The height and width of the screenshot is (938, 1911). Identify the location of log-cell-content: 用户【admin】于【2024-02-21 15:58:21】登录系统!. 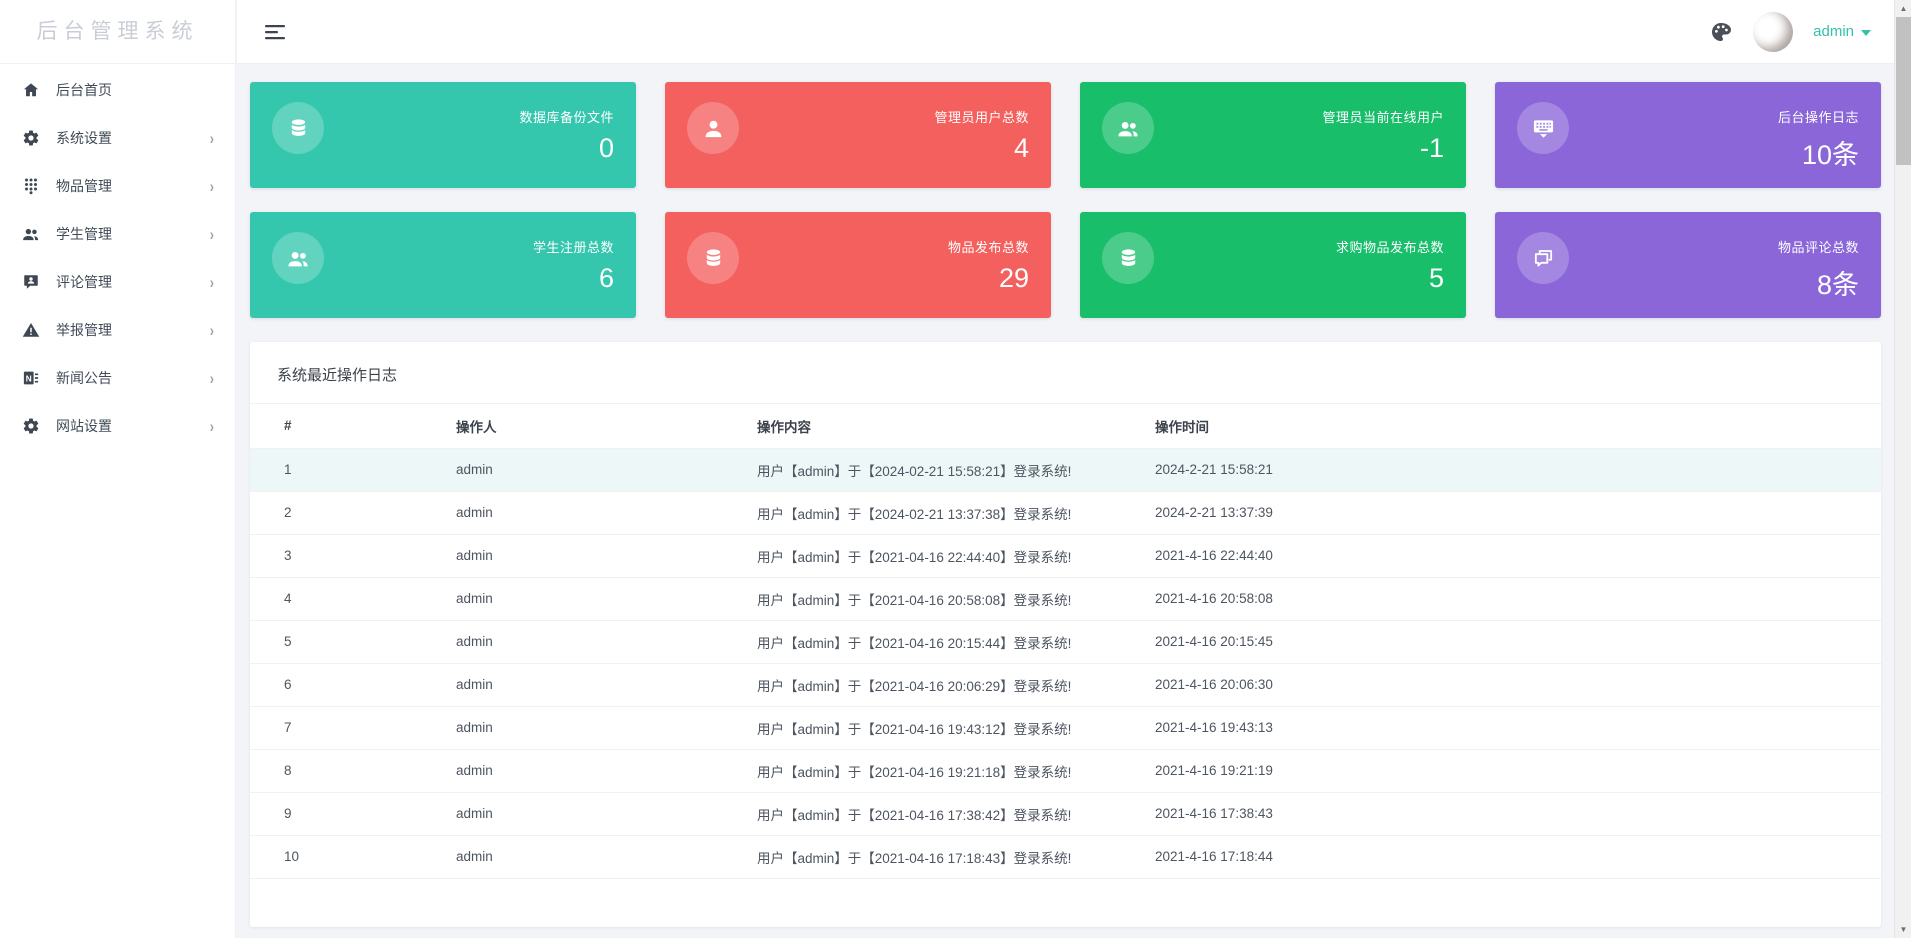
(914, 471).